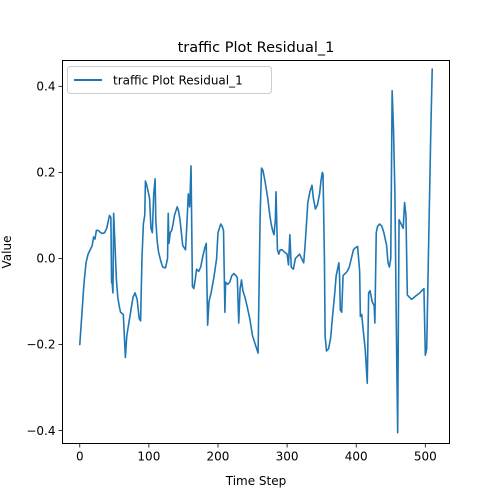  Describe the element at coordinates (40, 345) in the screenshot. I see `y-tick-label: −0.2` at that location.